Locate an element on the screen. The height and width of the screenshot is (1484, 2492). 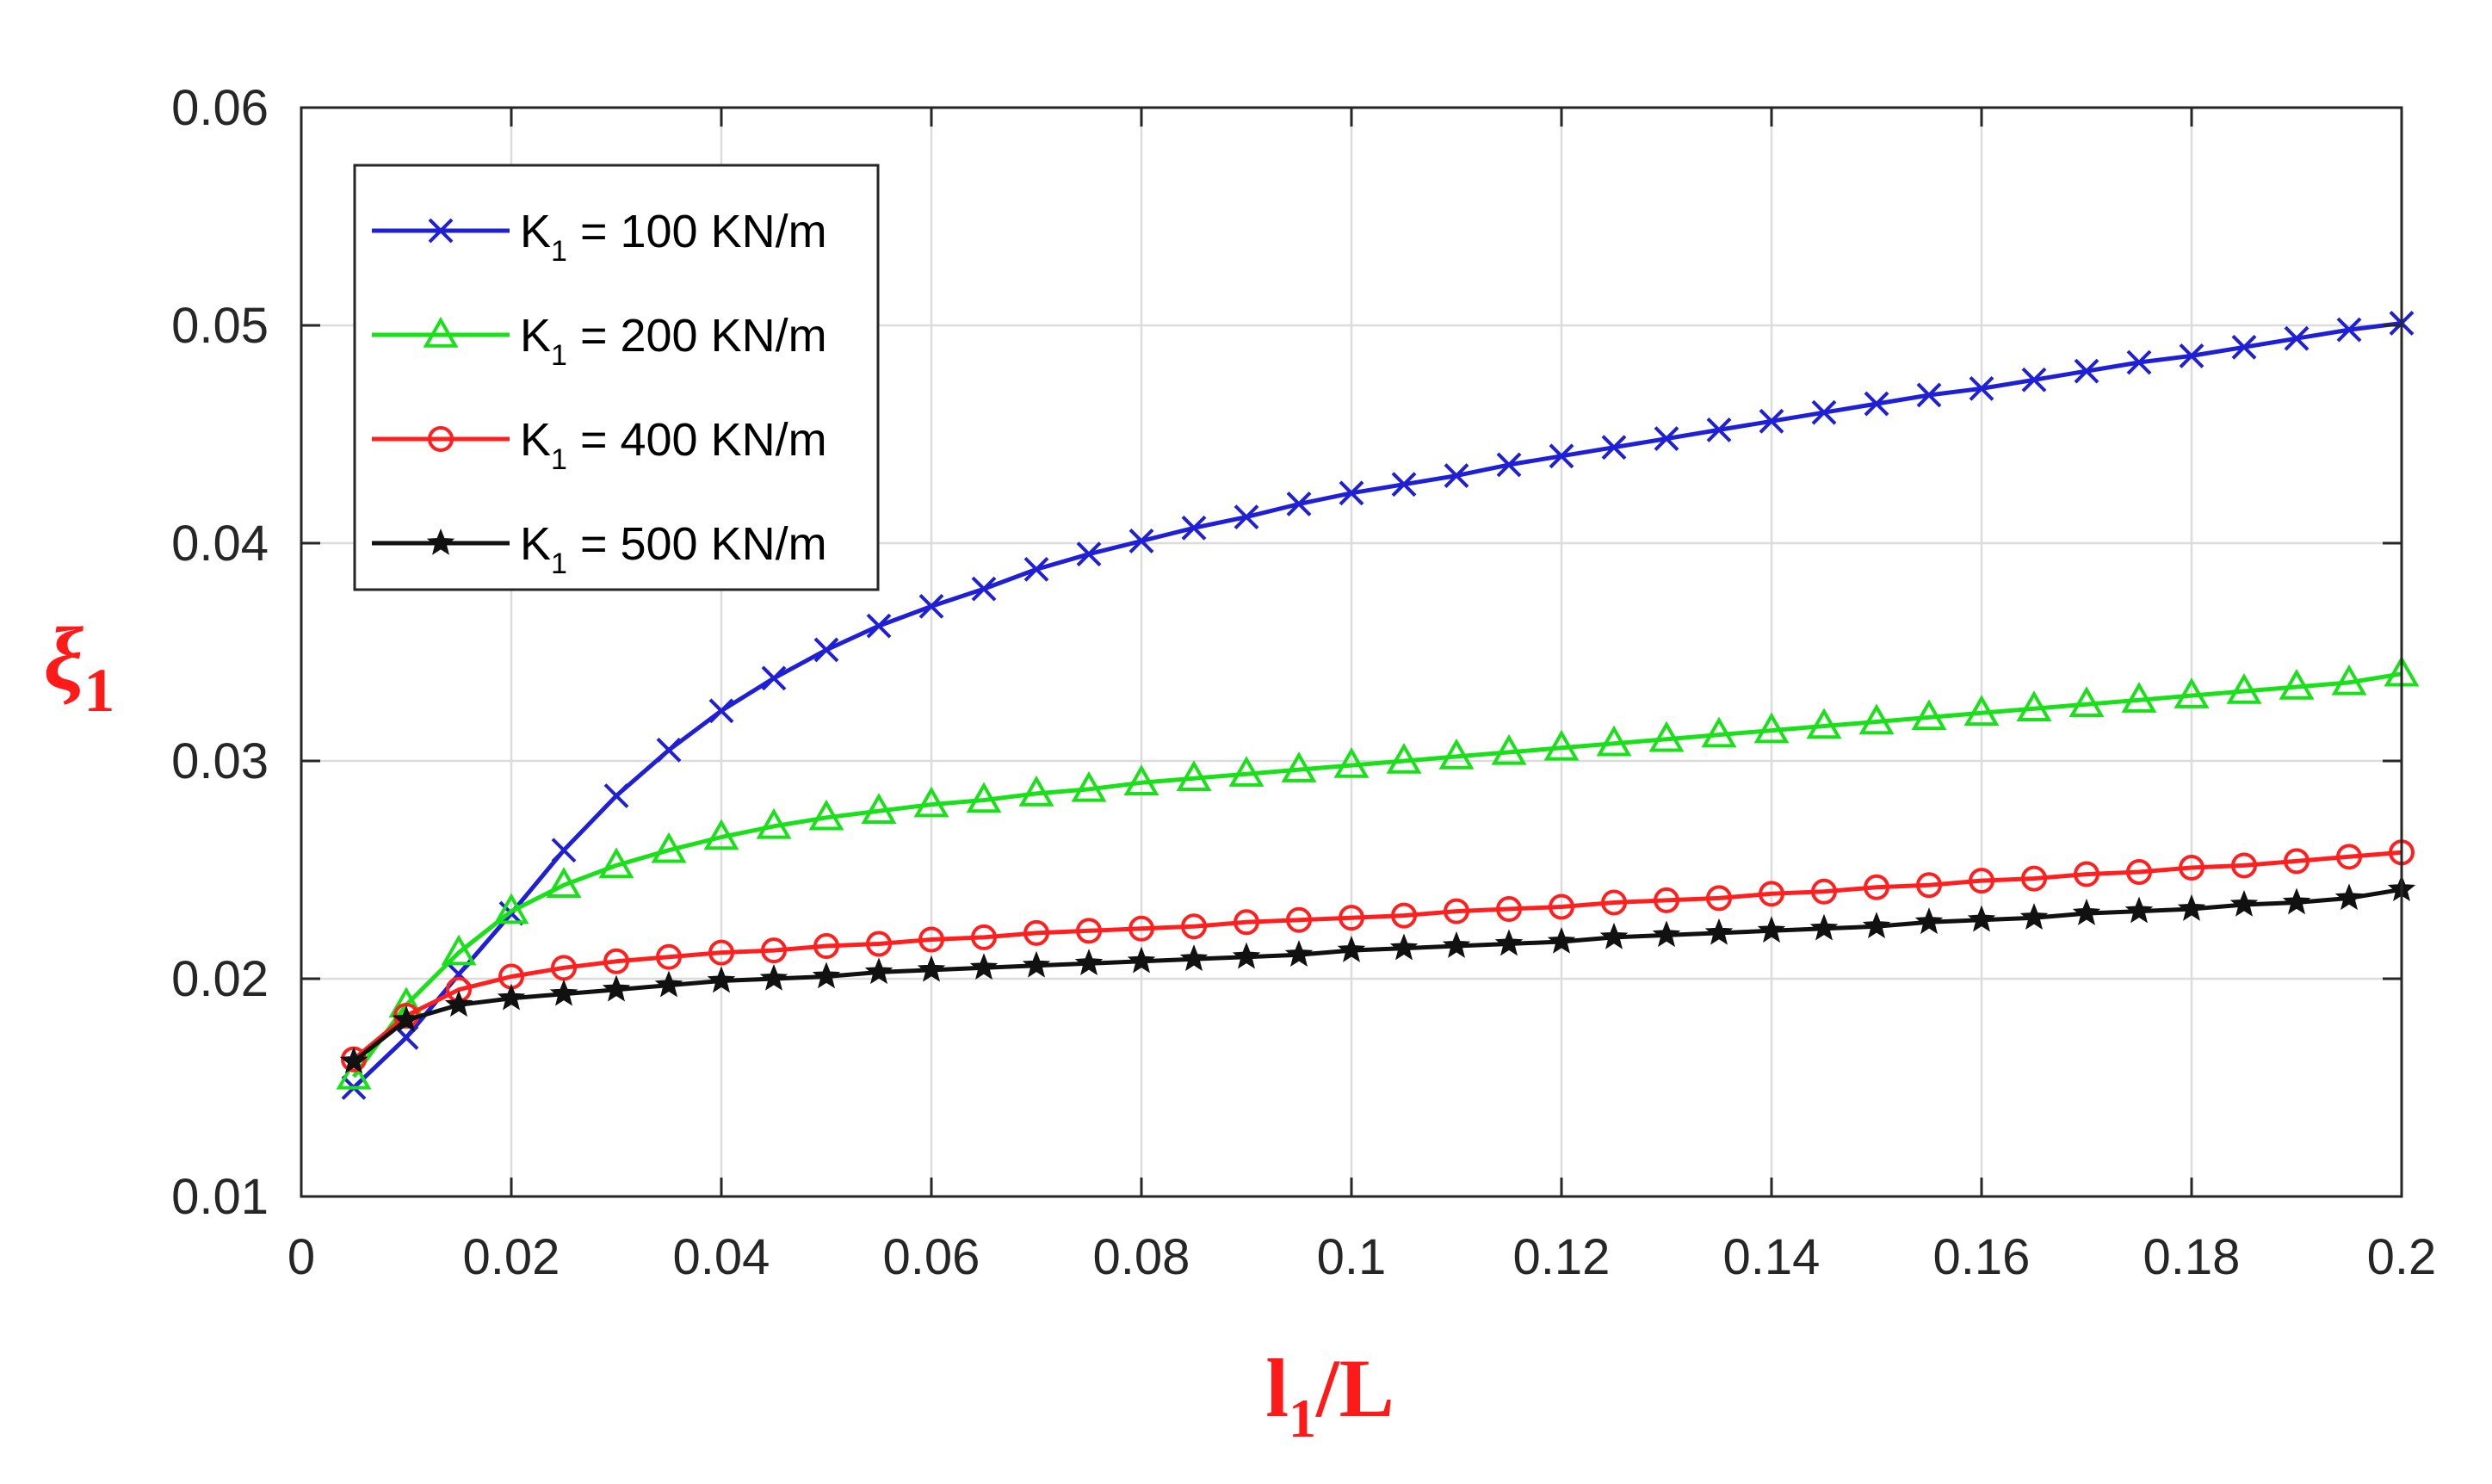
legend-entry: K1 = 500 KN/m is located at coordinates (599, 549).